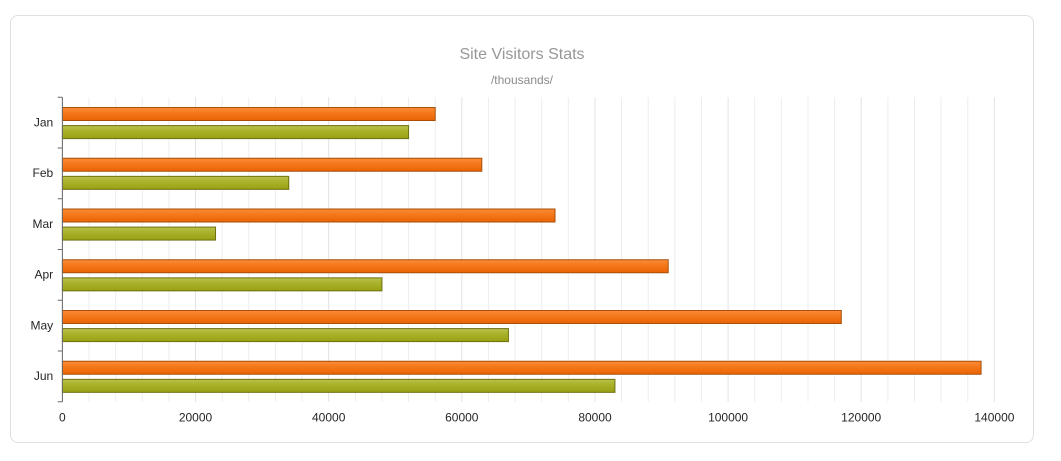 The width and height of the screenshot is (1061, 461). I want to click on svg-text: /thousands/, so click(522, 80).